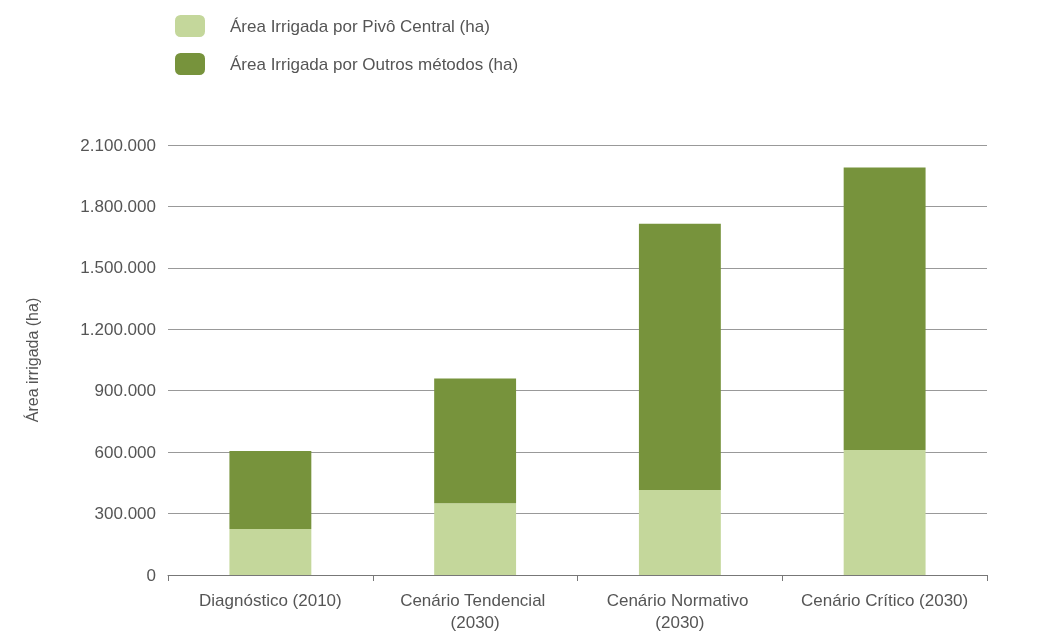 The height and width of the screenshot is (642, 1047). What do you see at coordinates (360, 26) in the screenshot?
I see `legend-label: Área Irrigada por Pivô Central (ha)` at bounding box center [360, 26].